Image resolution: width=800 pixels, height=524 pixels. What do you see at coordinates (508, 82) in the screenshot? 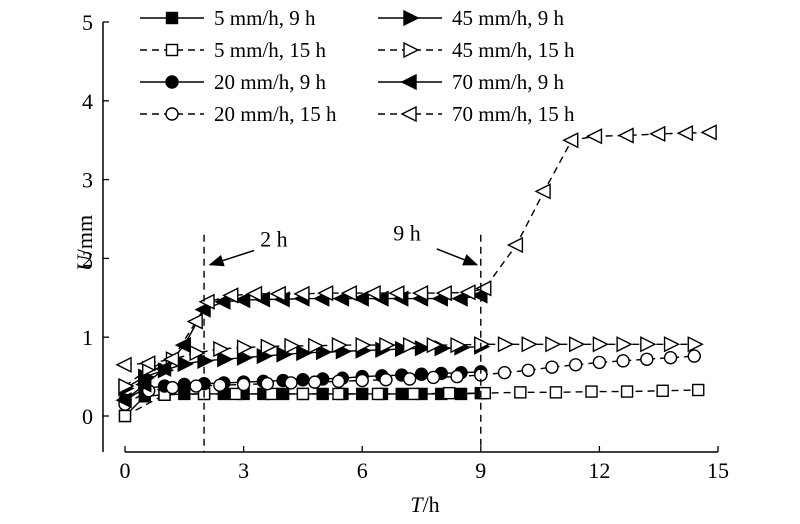
I see `legend-label: 70 mm/h, 9 h` at bounding box center [508, 82].